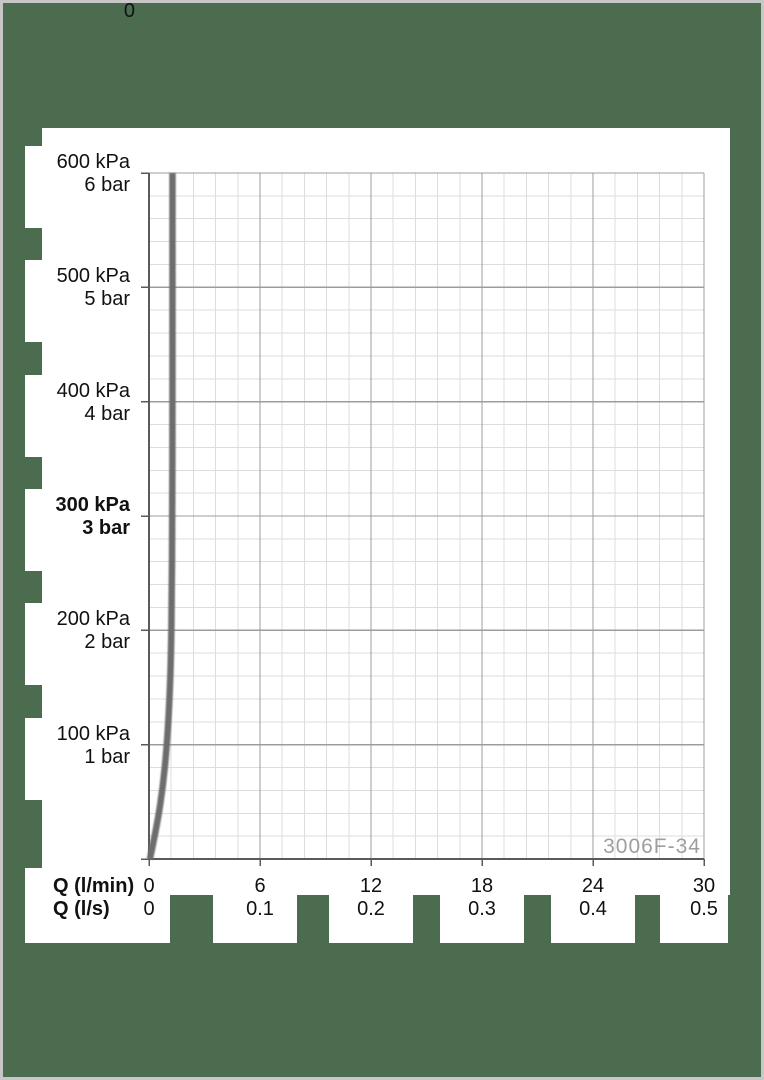 The height and width of the screenshot is (1080, 764). I want to click on x-tick-ls: 0.1, so click(260, 909).